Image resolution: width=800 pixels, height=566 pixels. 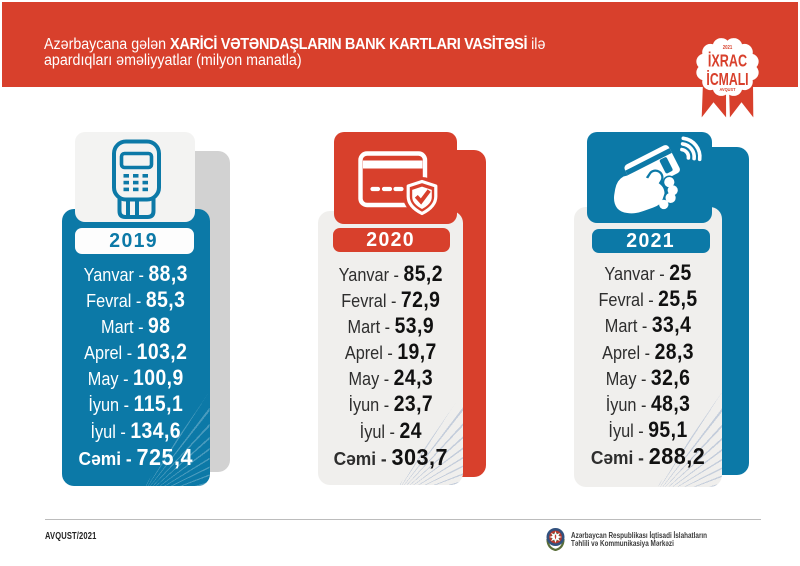 I want to click on svg-text: İXRAC, so click(x=727, y=61).